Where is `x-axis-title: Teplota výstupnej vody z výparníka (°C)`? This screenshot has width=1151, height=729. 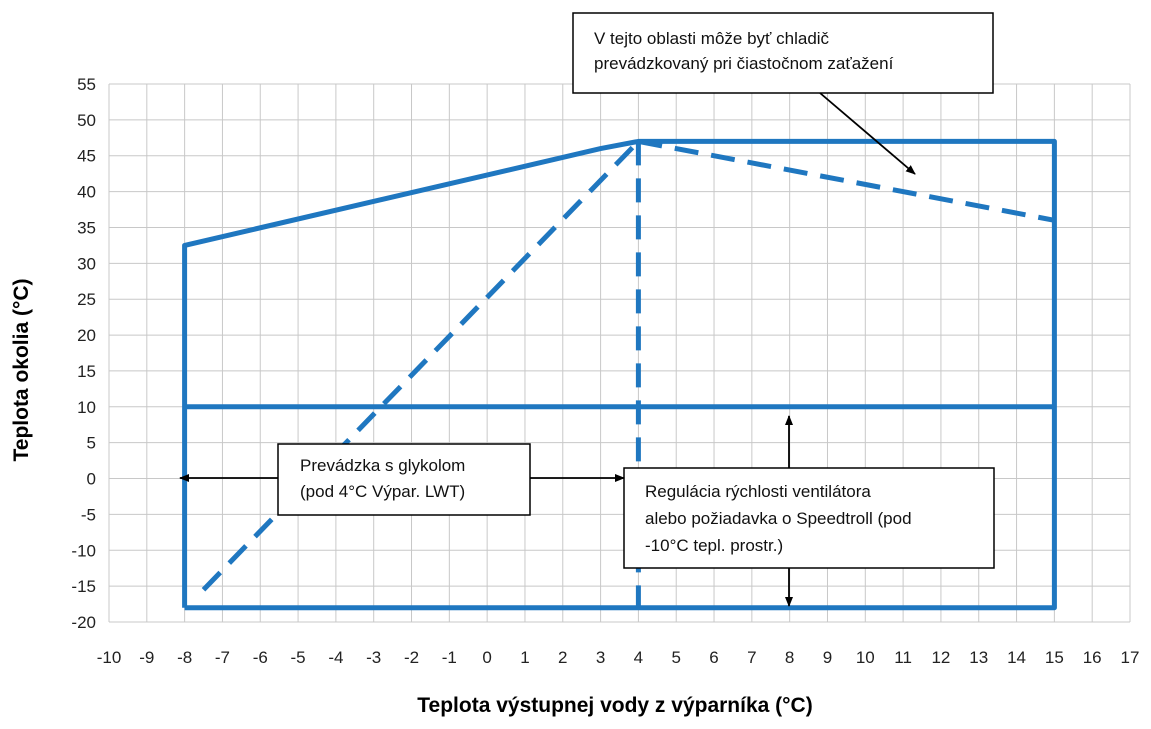 x-axis-title: Teplota výstupnej vody z výparníka (°C) is located at coordinates (614, 705).